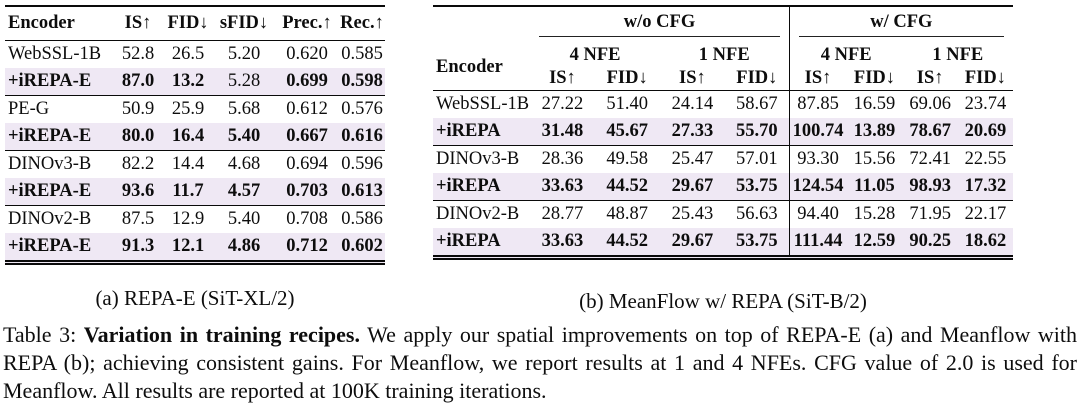 Image resolution: width=1080 pixels, height=411 pixels. Describe the element at coordinates (930, 241) in the screenshot. I see `value-cell: 90.25` at that location.